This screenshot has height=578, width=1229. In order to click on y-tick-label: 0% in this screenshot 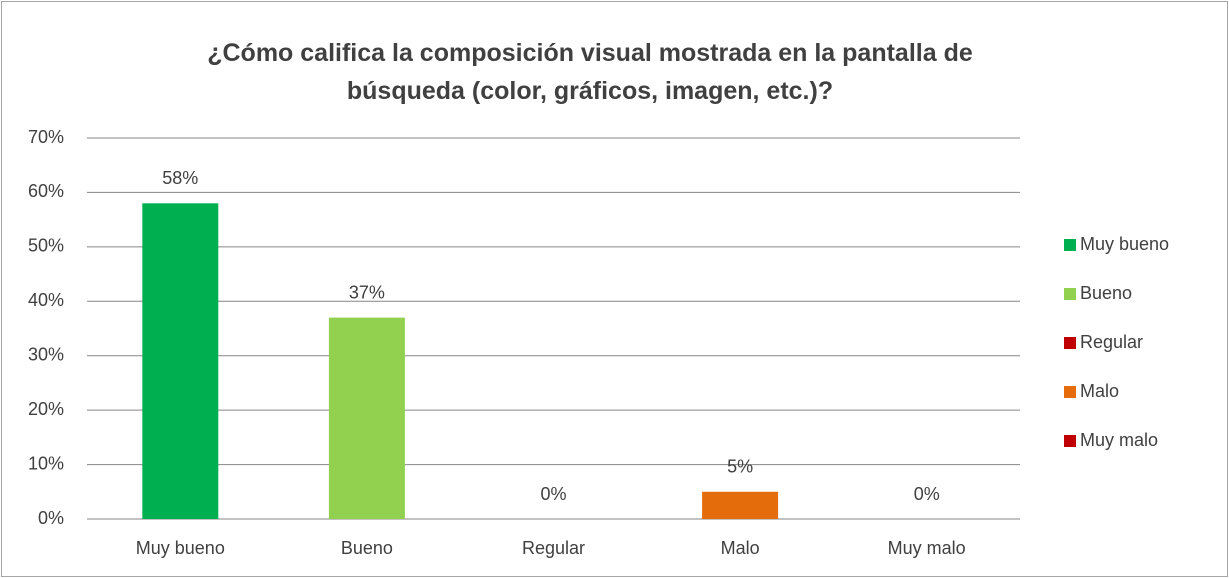, I will do `click(51, 518)`.